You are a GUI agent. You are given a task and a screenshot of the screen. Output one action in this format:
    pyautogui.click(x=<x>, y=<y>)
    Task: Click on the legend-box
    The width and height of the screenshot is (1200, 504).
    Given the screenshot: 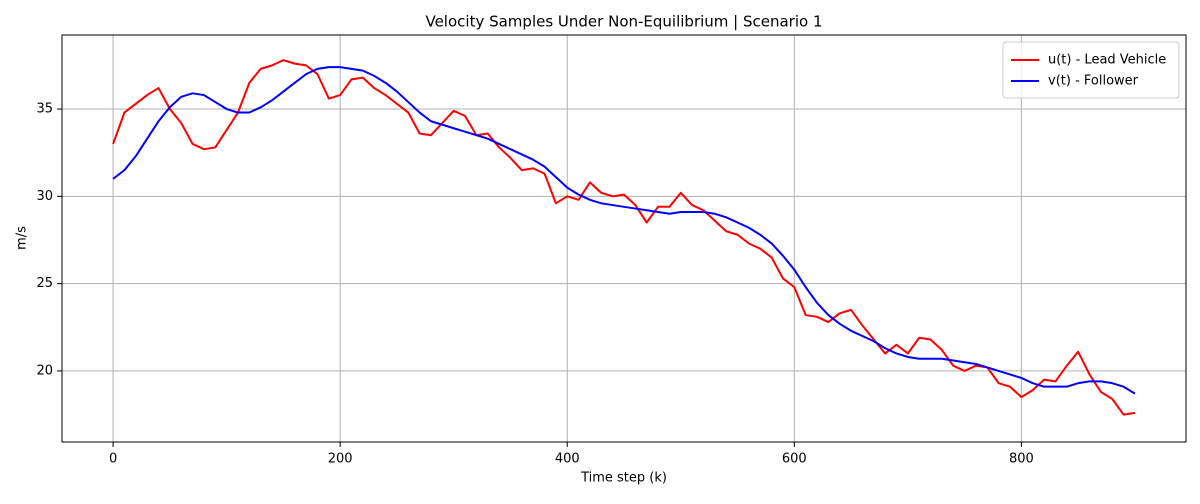 What is the action you would take?
    pyautogui.click(x=1091, y=70)
    